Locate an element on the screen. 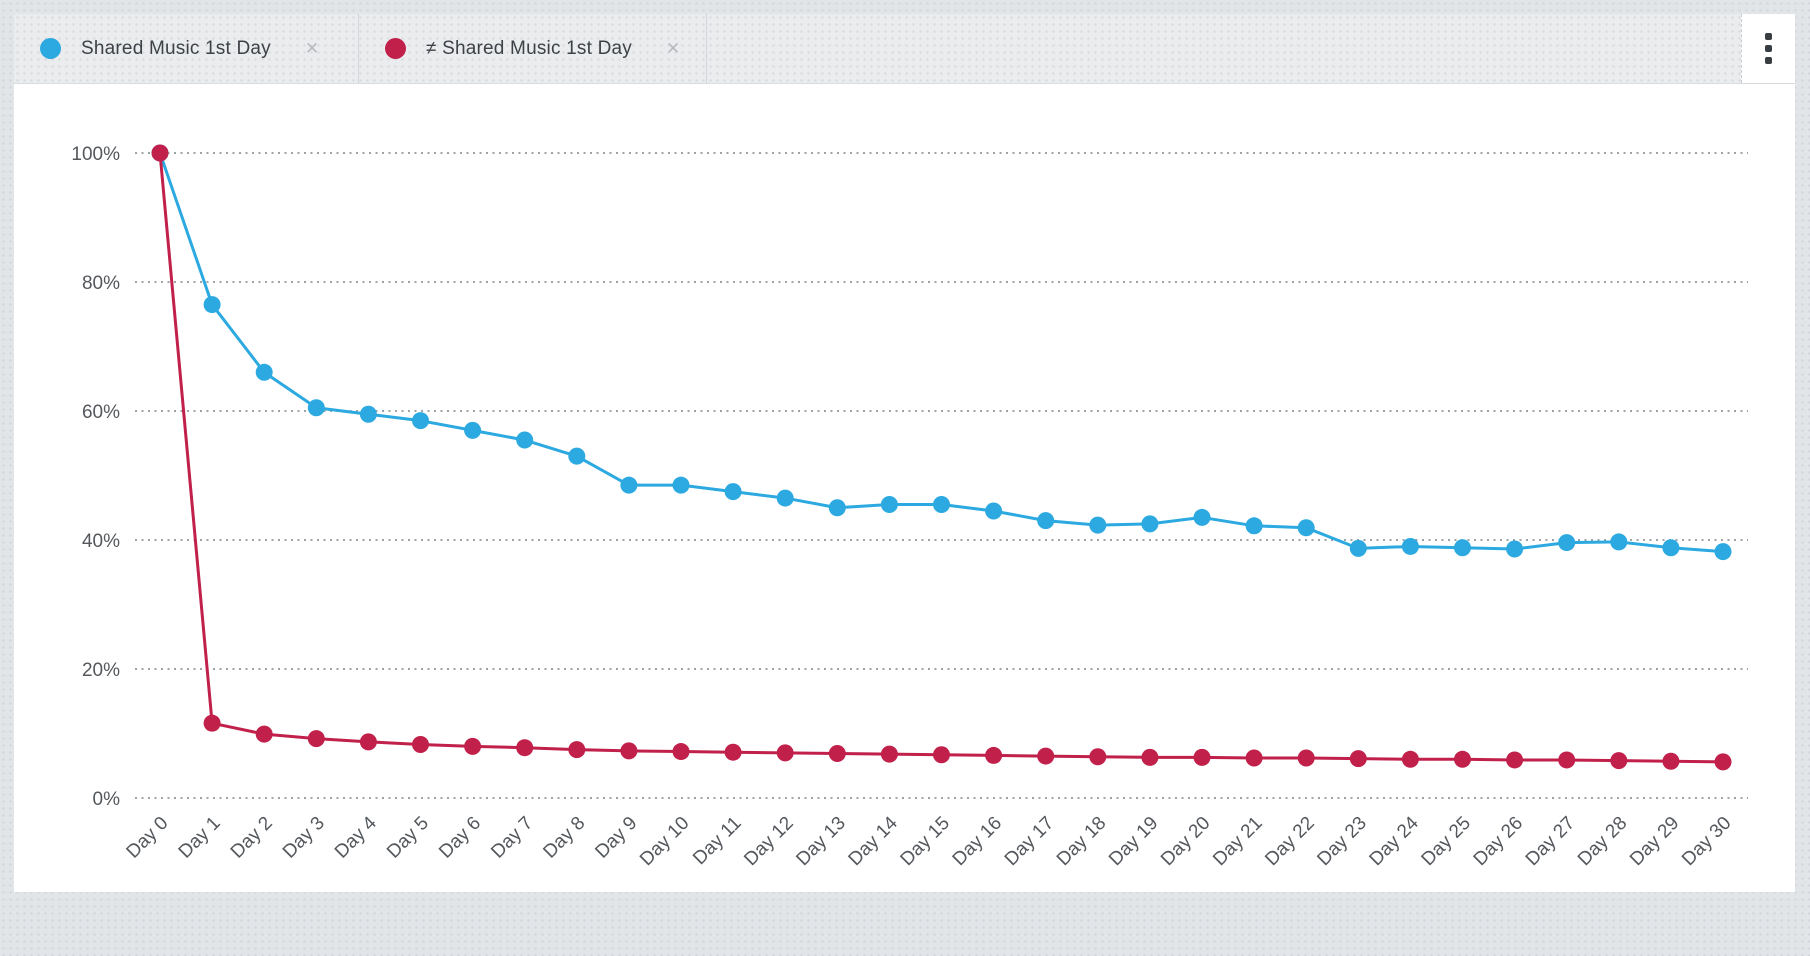 The height and width of the screenshot is (956, 1810). cohort-tab-label: ≠ Shared Music 1st Day is located at coordinates (529, 48).